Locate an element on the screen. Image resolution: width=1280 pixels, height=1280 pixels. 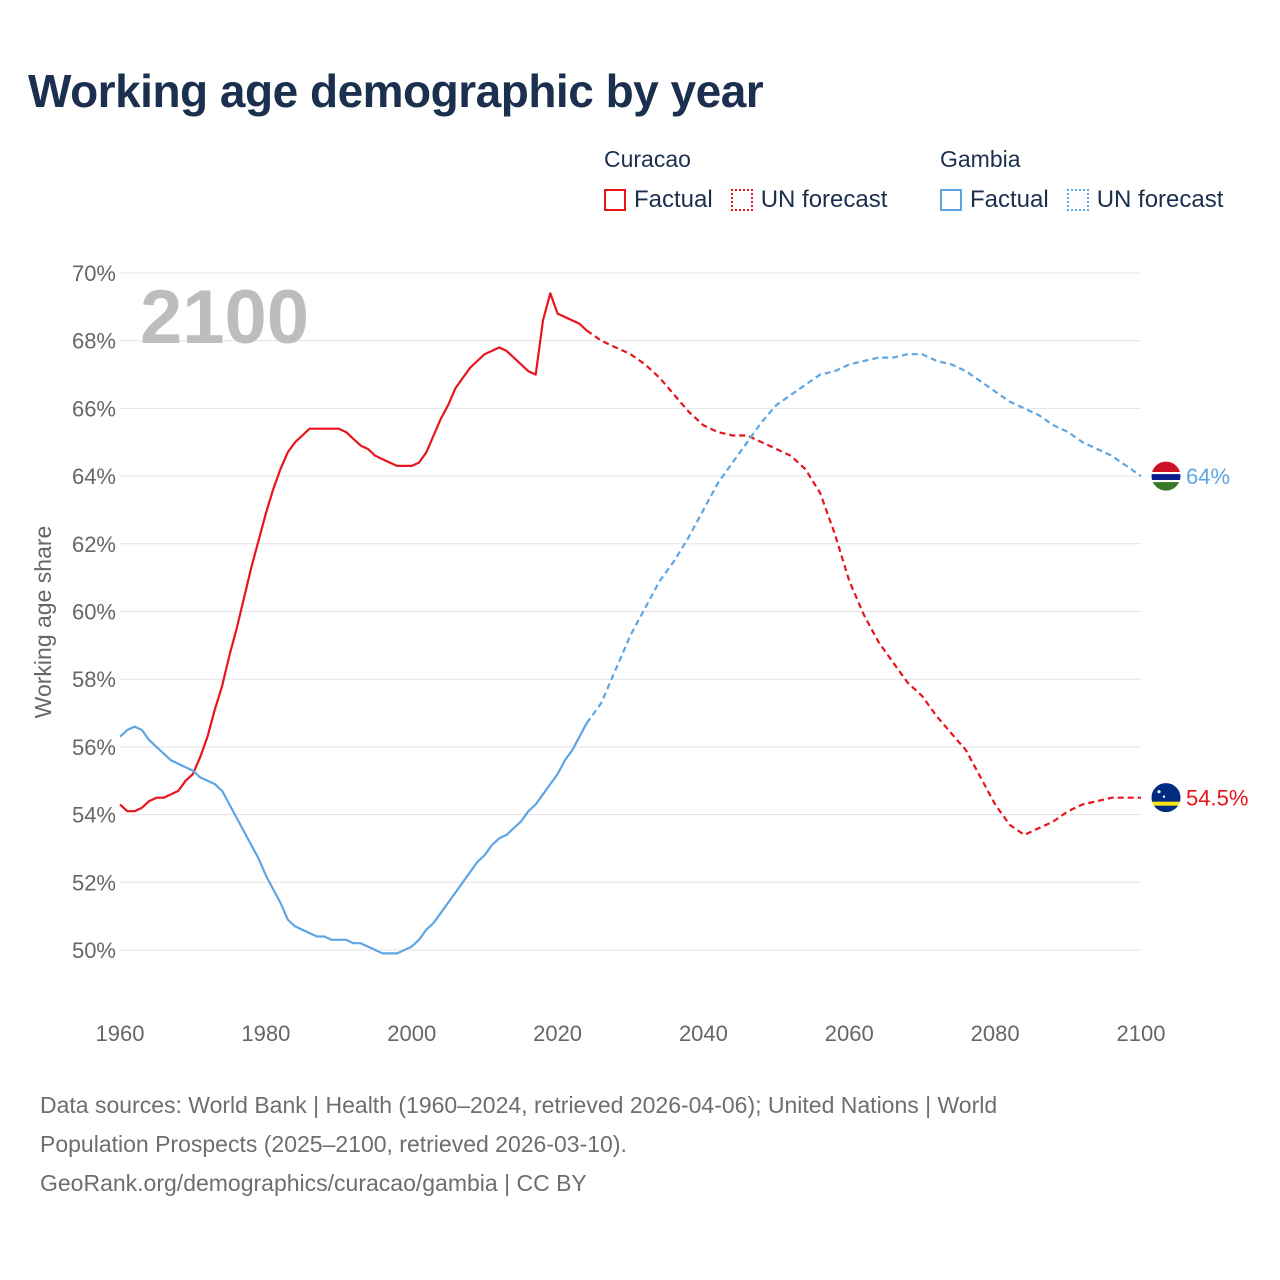
legend-group-gambia: Gambia Factual UN forecast is located at coordinates (1090, 179).